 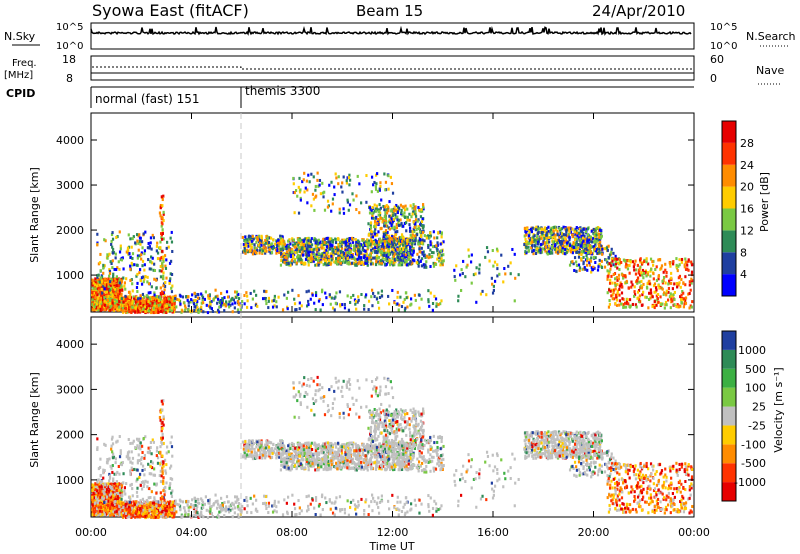 What do you see at coordinates (393, 68) in the screenshot?
I see `nave-trace` at bounding box center [393, 68].